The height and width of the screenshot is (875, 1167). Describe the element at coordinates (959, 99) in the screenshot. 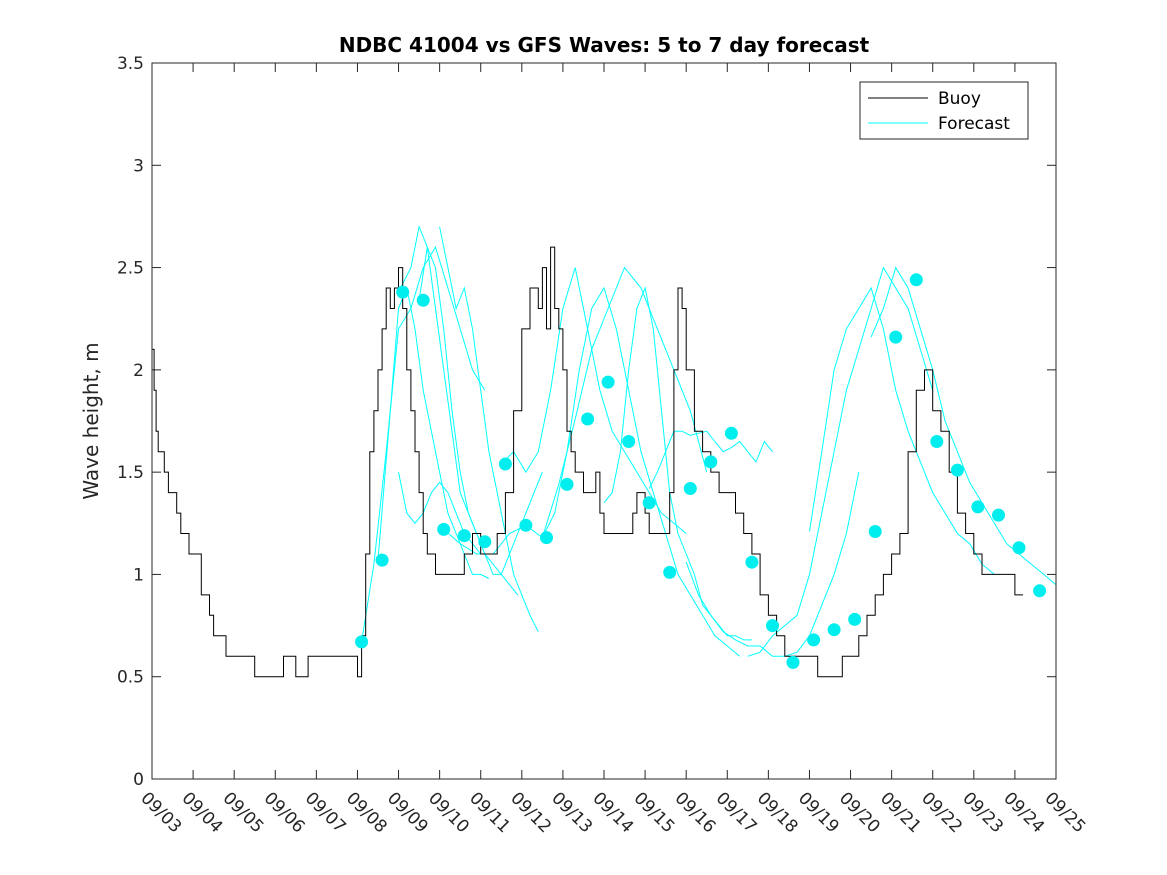

I see `legend-label-buoy: Buoy` at that location.